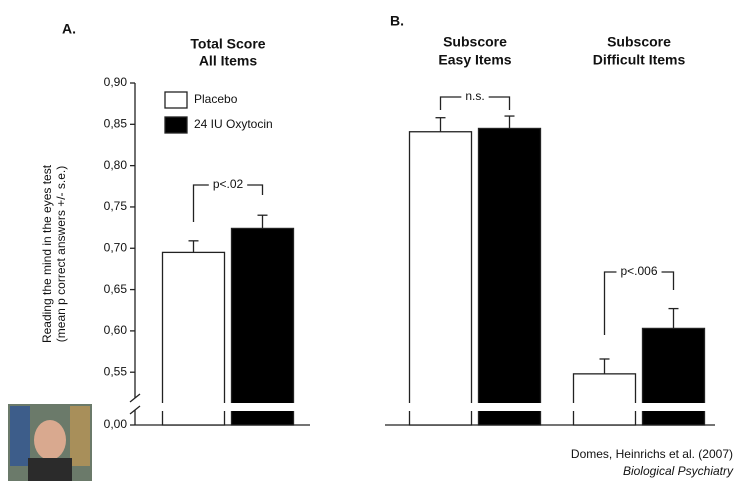 This screenshot has height=481, width=738. Describe the element at coordinates (233, 124) in the screenshot. I see `legend-label: 24 IU Oxytocin` at that location.